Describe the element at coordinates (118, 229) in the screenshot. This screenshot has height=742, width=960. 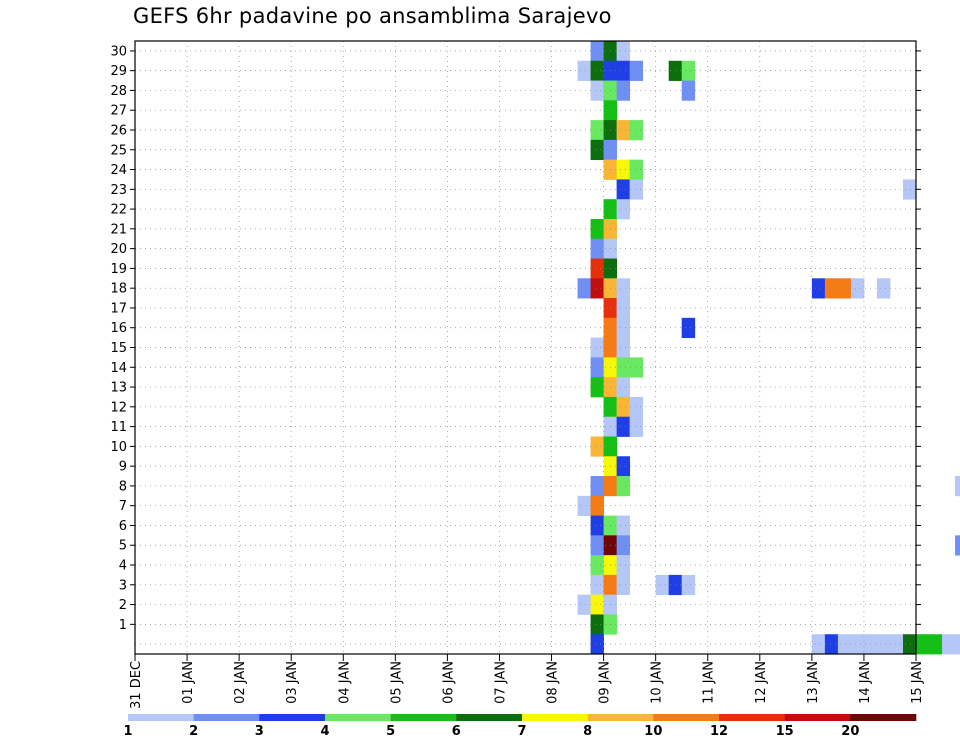
I see `y-tick-label: 21` at that location.